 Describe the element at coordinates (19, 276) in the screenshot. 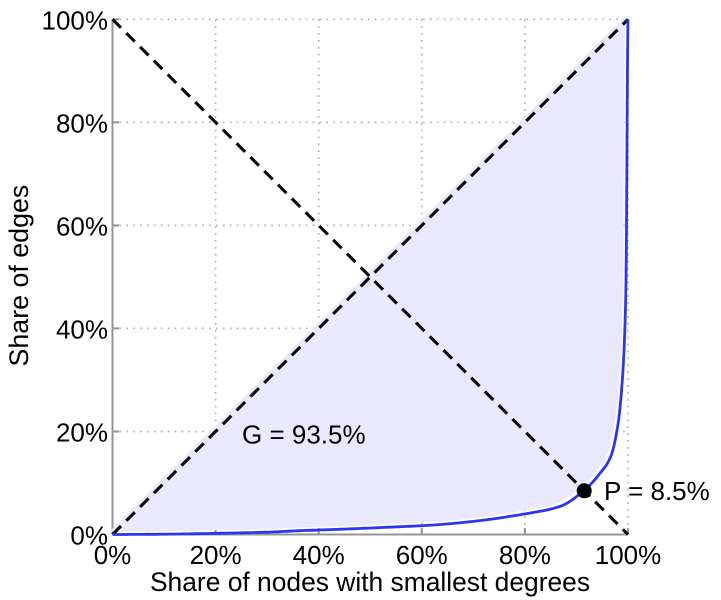

I see `svg-text: Share of edges` at that location.